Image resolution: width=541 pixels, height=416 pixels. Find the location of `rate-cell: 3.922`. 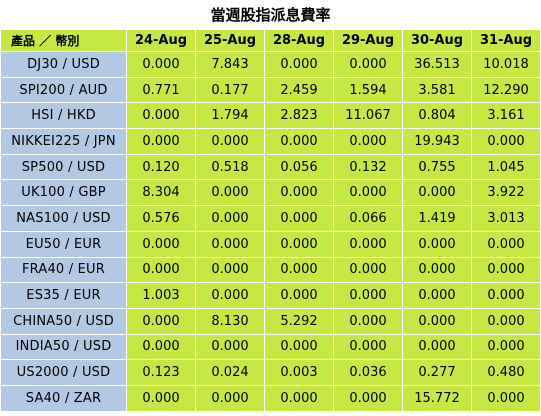

rate-cell: 3.922 is located at coordinates (506, 193).